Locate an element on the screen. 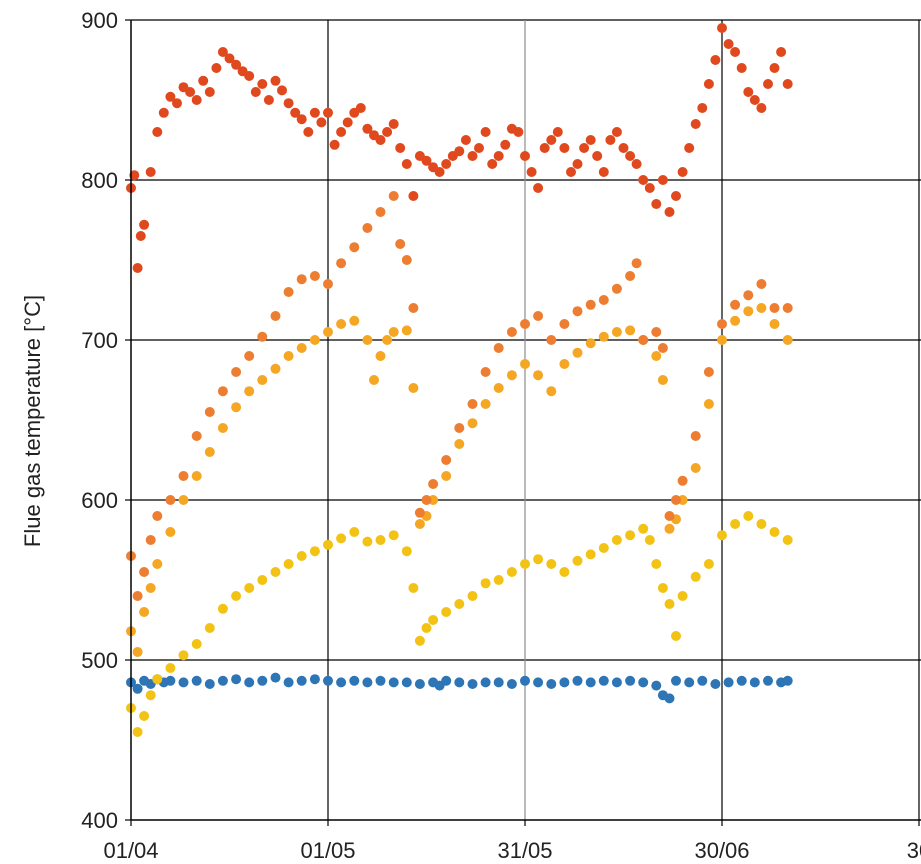 This screenshot has width=921, height=864. y-tick-label: 900 is located at coordinates (99, 20).